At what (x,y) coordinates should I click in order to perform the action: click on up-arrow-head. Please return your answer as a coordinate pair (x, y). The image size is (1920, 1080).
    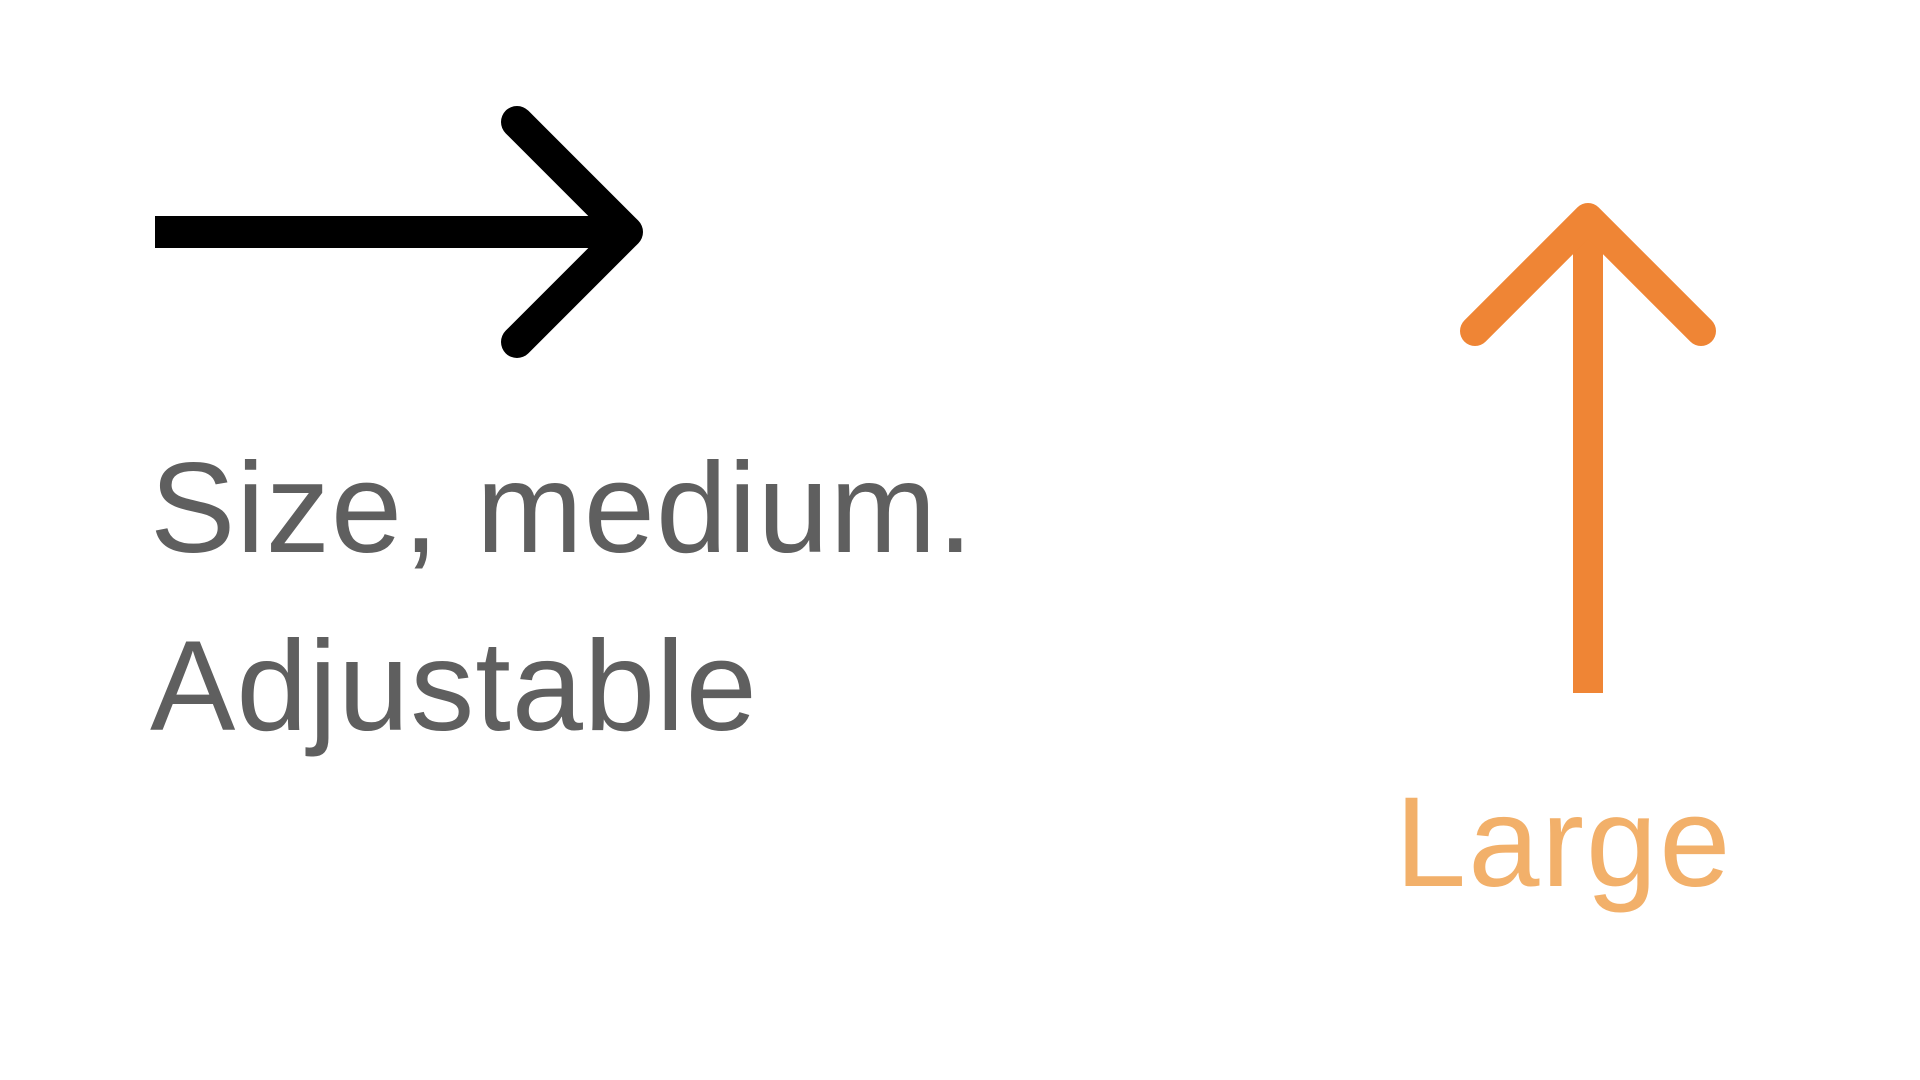
    Looking at the image, I should click on (1588, 274).